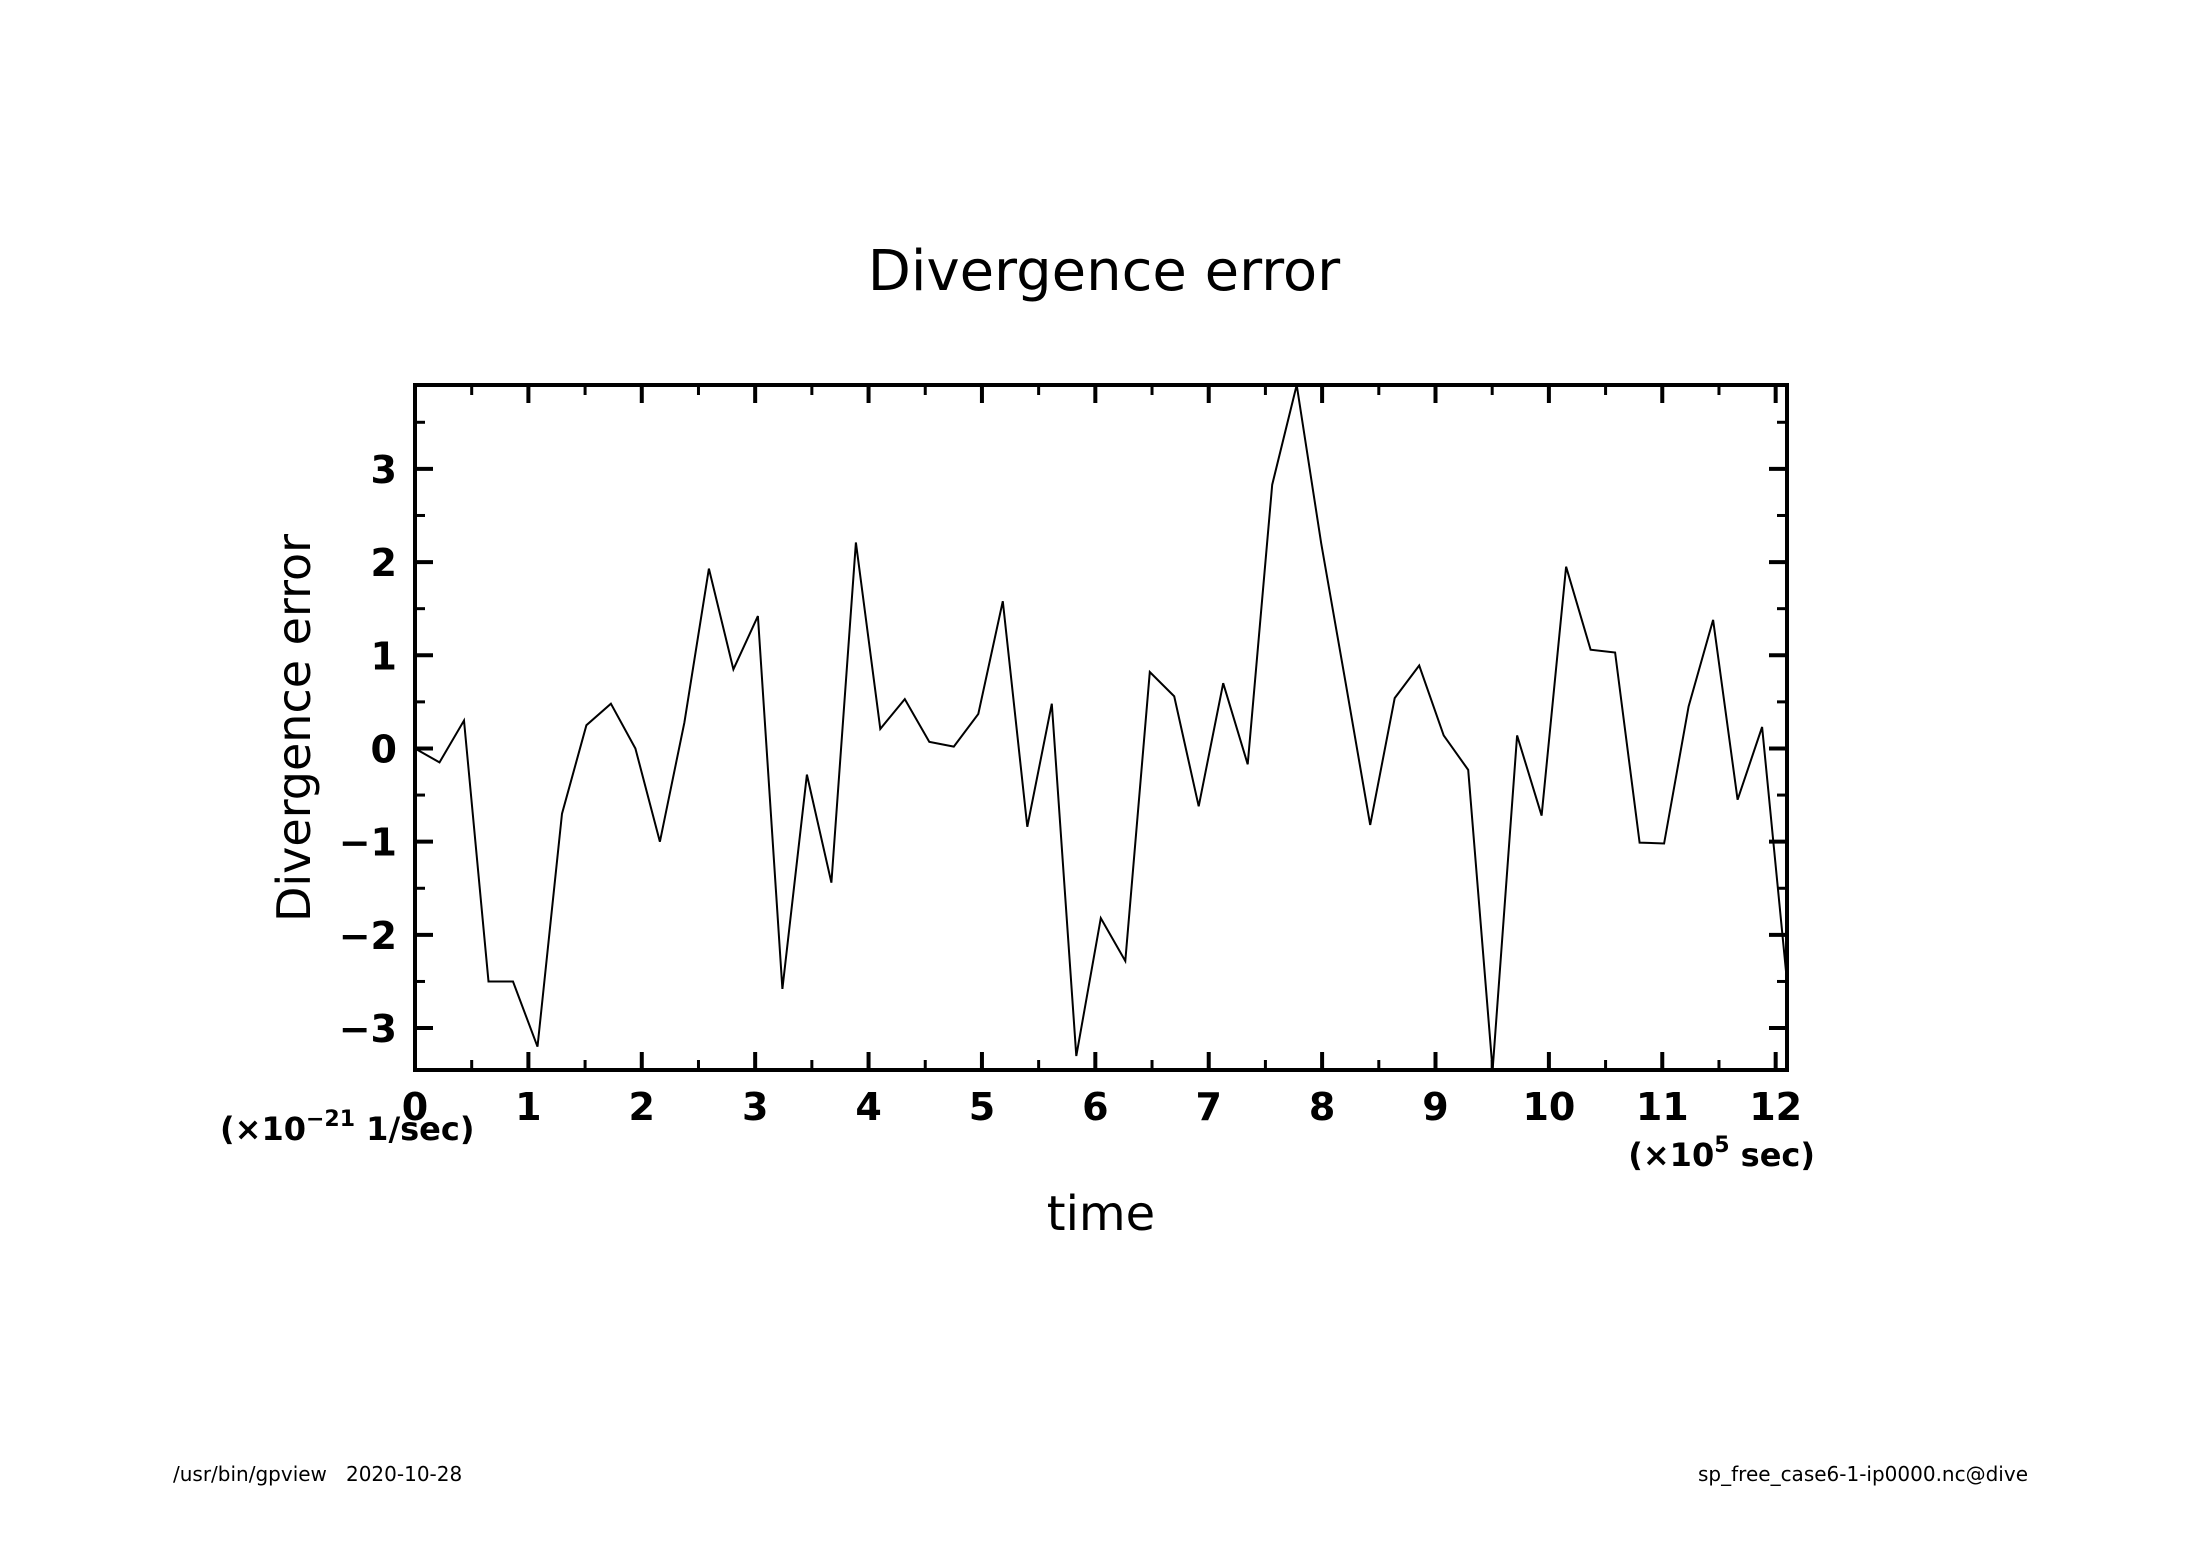  Describe the element at coordinates (1322, 1107) in the screenshot. I see `x-tick-label: 8` at that location.